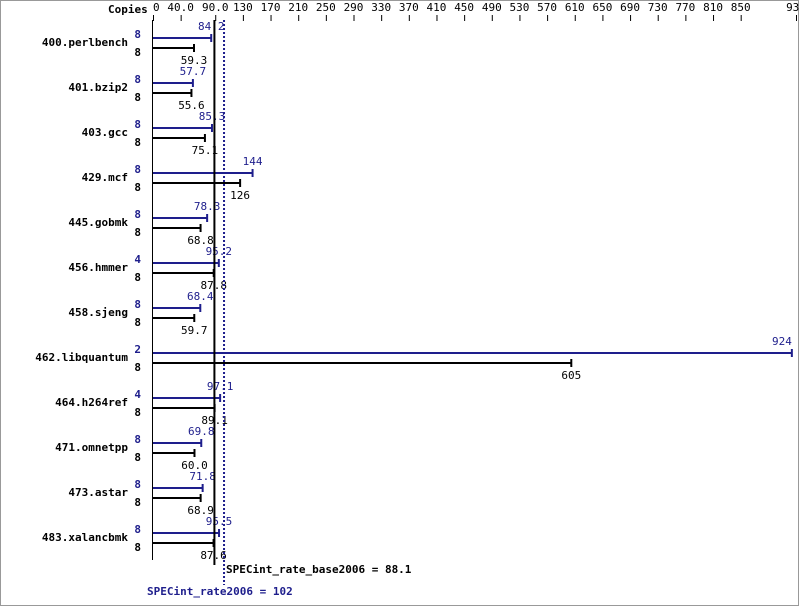 This screenshot has height=606, width=799. Describe the element at coordinates (191, 105) in the screenshot. I see `value-label: 55.6` at that location.